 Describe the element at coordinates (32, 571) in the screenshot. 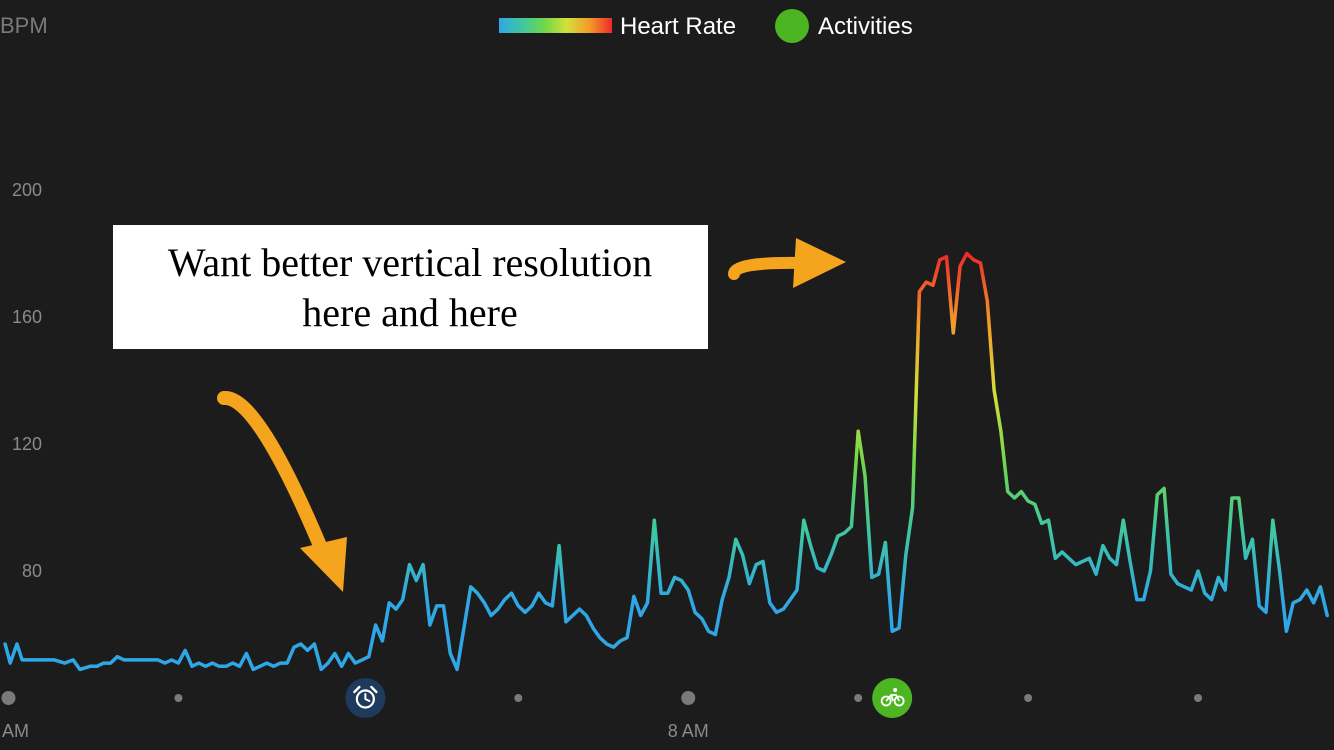

I see `y-tick-label: 80` at that location.